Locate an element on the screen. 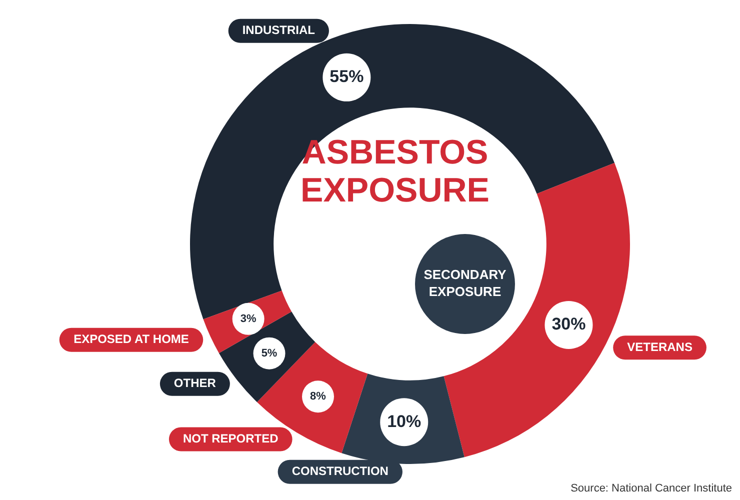 The image size is (740, 500). data-label: 3% is located at coordinates (248, 318).